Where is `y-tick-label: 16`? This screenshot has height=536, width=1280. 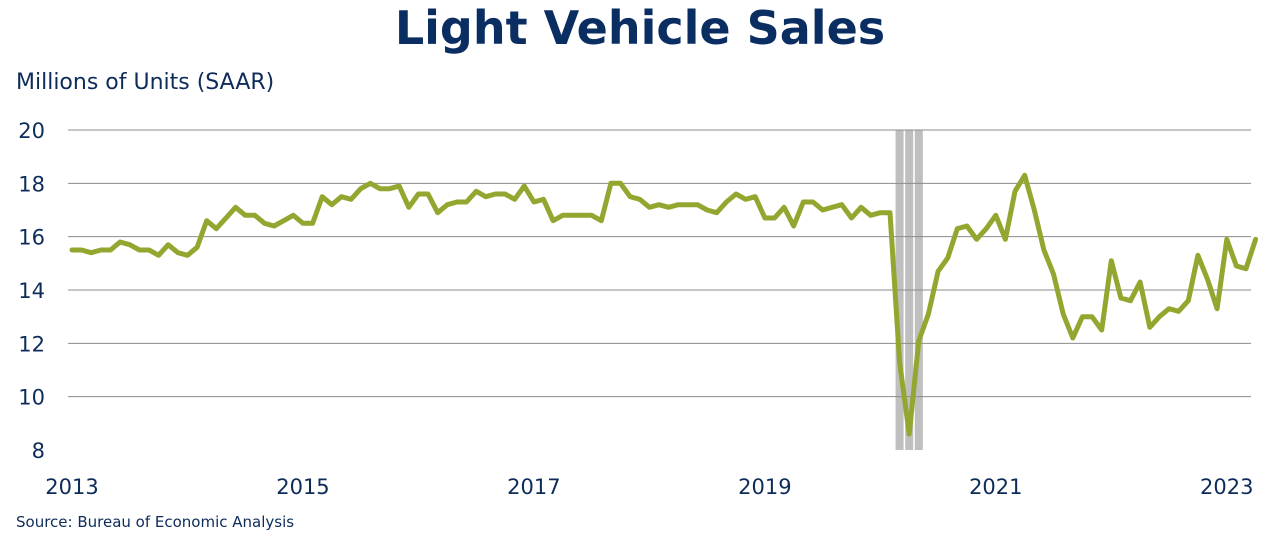
y-tick-label: 16 is located at coordinates (31, 238).